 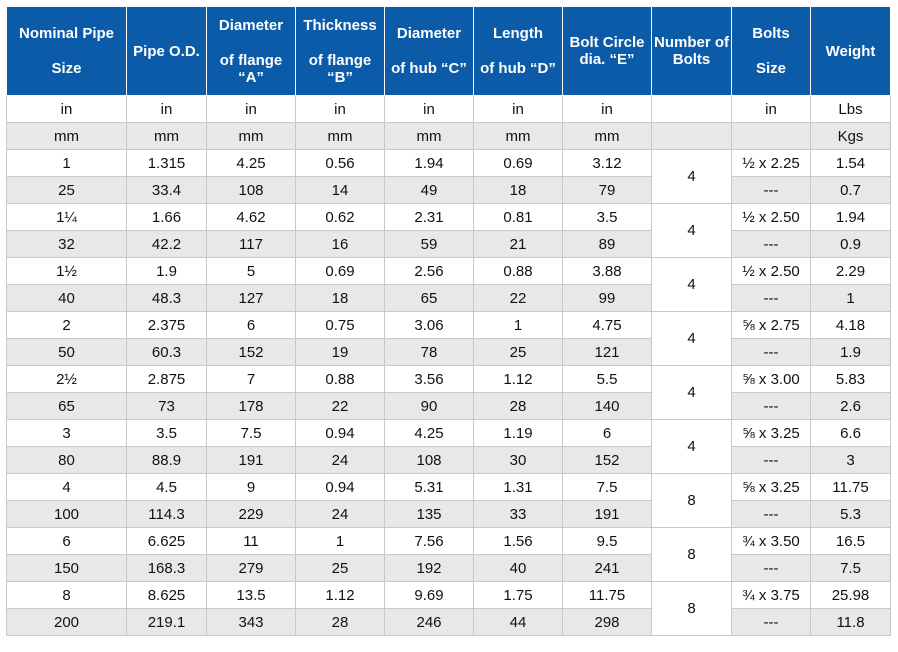 I want to click on cell-nominal-size: 100, so click(x=66, y=514).